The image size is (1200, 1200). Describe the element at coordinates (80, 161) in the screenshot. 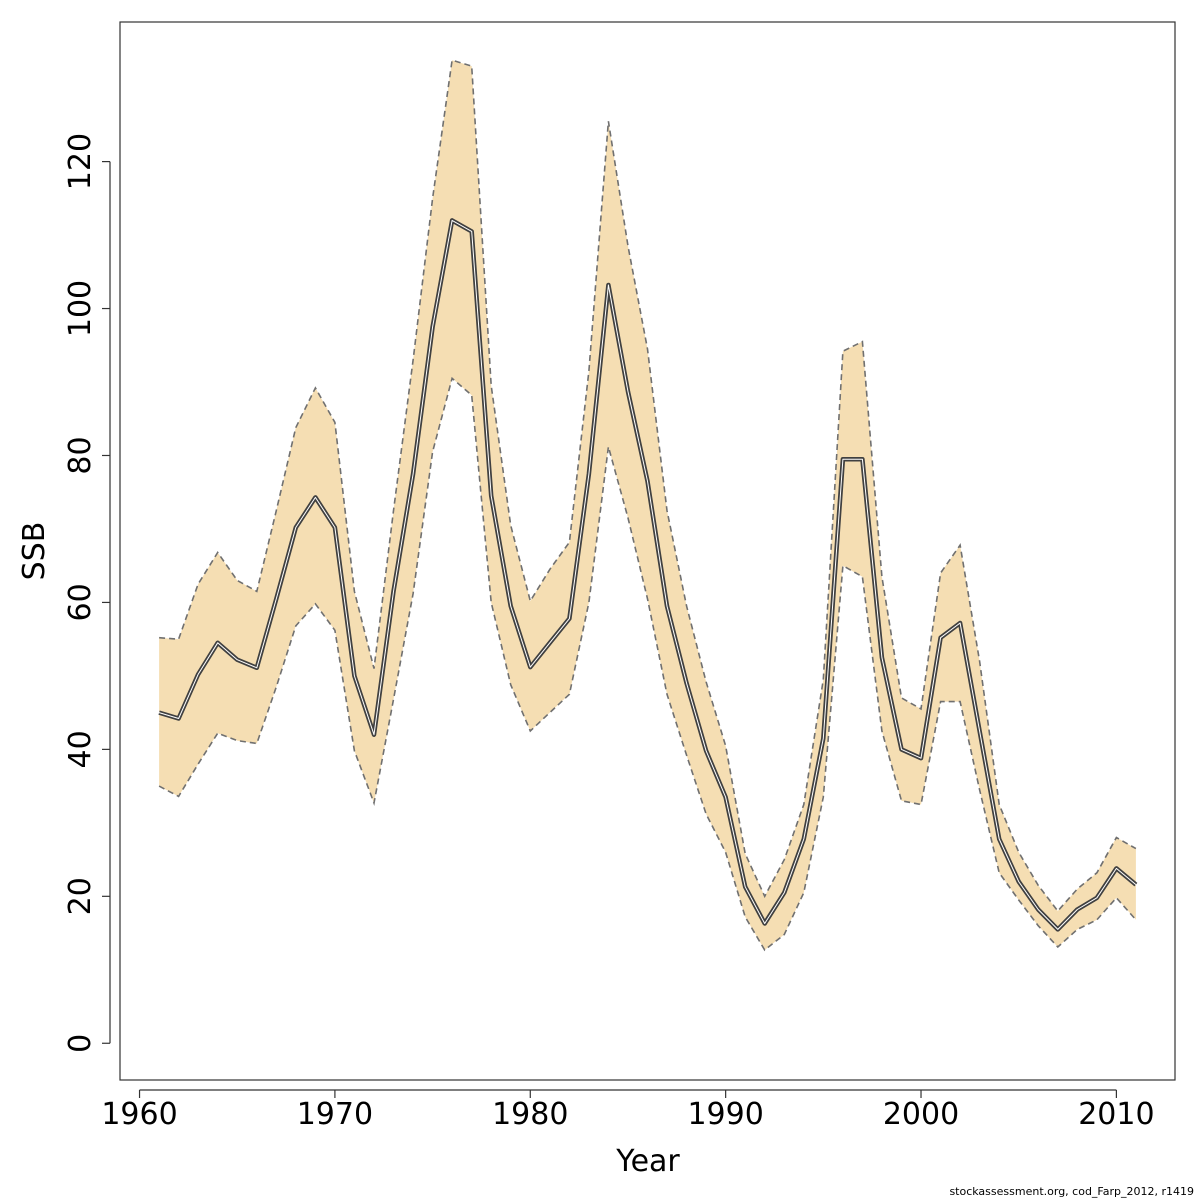

I see `y-tick-label: 120` at that location.